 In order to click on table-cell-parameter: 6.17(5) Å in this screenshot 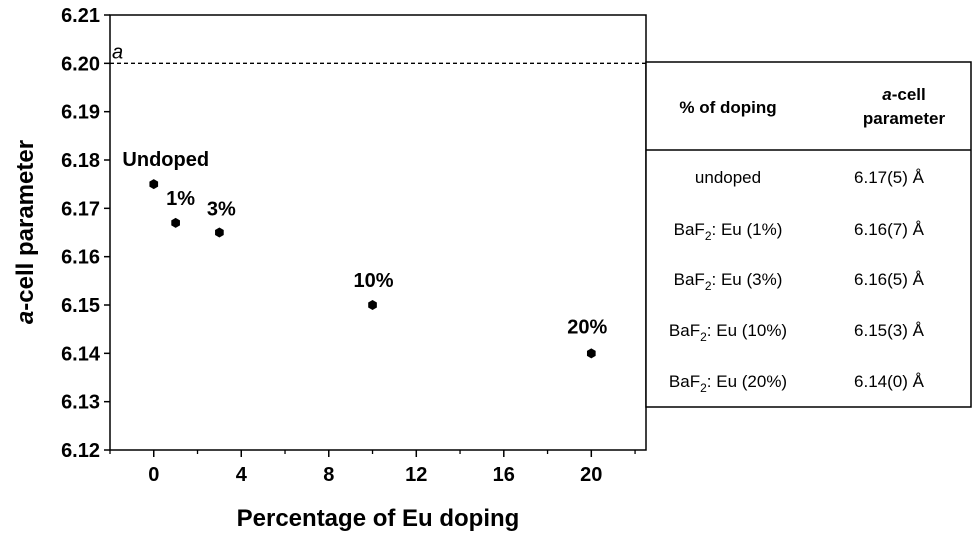, I will do `click(889, 177)`.